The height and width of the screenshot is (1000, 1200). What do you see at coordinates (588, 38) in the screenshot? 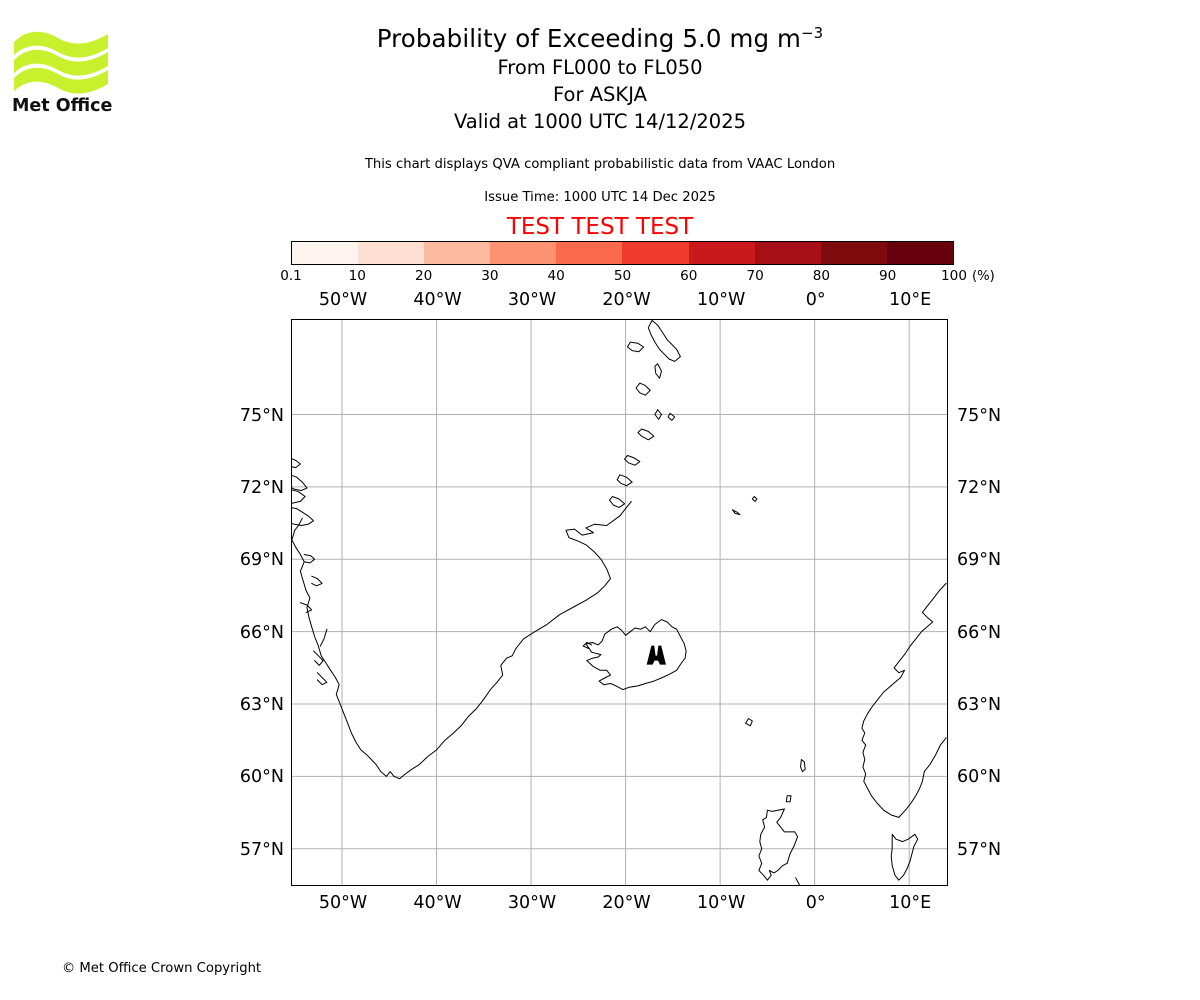
I see `page-title-text: Probability of Exceeding 5.0 mg m` at bounding box center [588, 38].